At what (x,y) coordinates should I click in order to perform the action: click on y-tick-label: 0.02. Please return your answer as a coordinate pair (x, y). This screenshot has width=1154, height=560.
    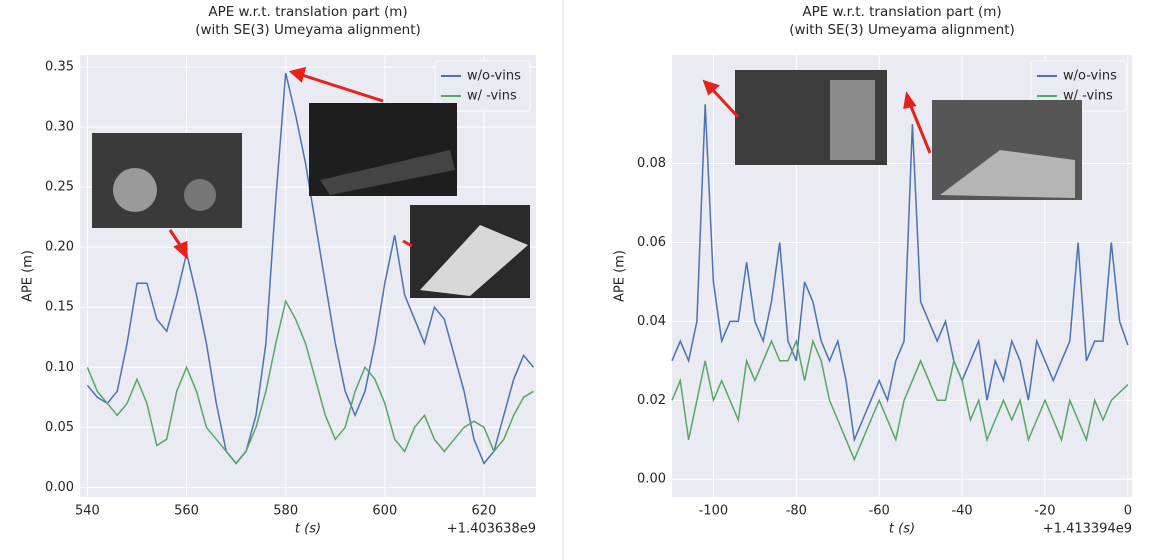
    Looking at the image, I should click on (651, 400).